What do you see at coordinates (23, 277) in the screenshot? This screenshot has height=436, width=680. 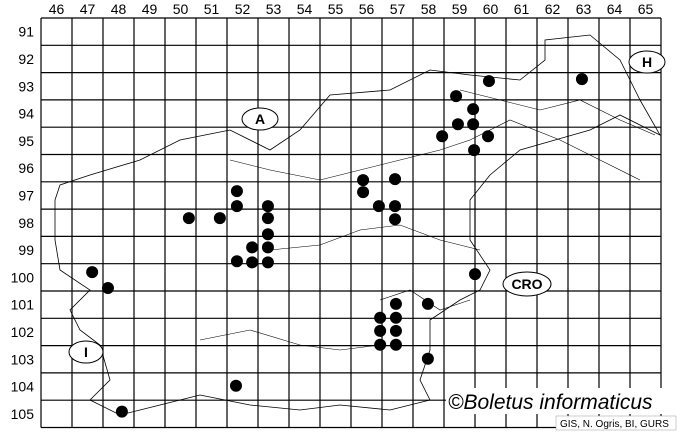 I see `row-label: 100` at bounding box center [23, 277].